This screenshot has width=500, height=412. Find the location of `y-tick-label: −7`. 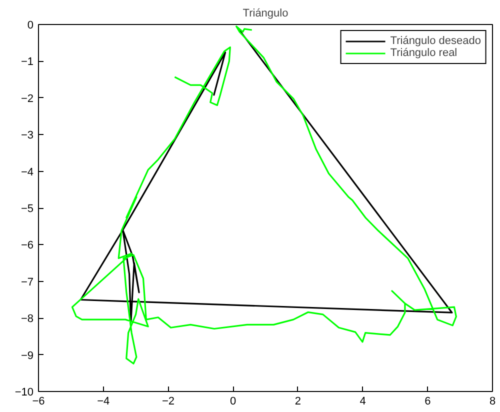

y-tick-label: −7 is located at coordinates (27, 282).